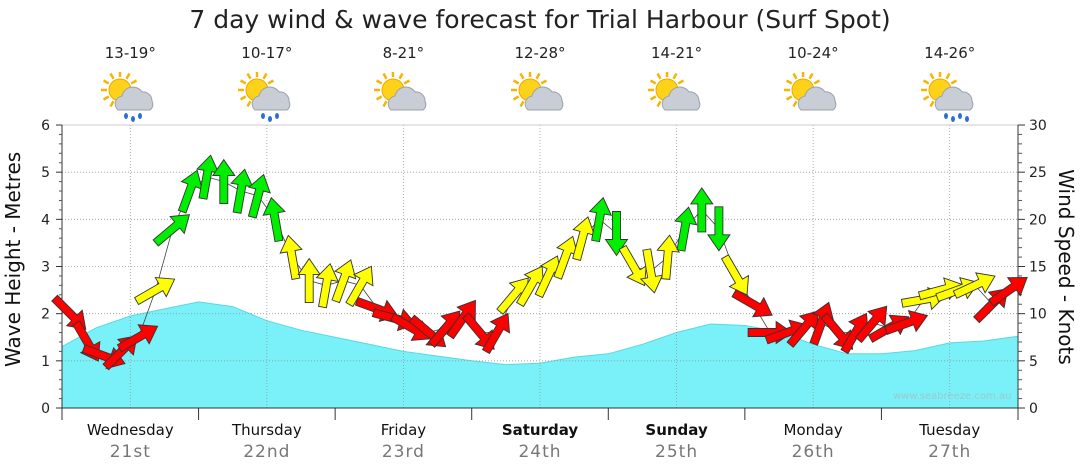 This screenshot has width=1080, height=475. I want to click on y-tick-label-left: 4, so click(45, 220).